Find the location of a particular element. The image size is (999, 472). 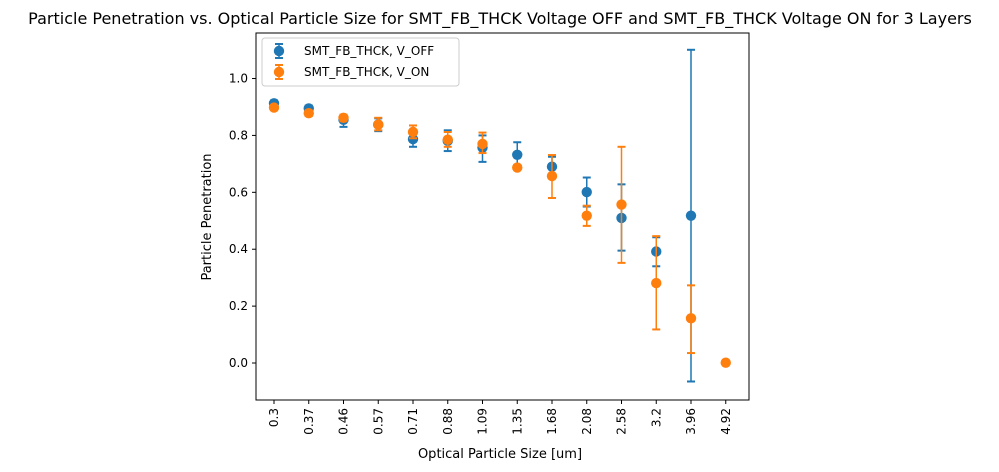

x-tick-label: 3.2 is located at coordinates (656, 417).